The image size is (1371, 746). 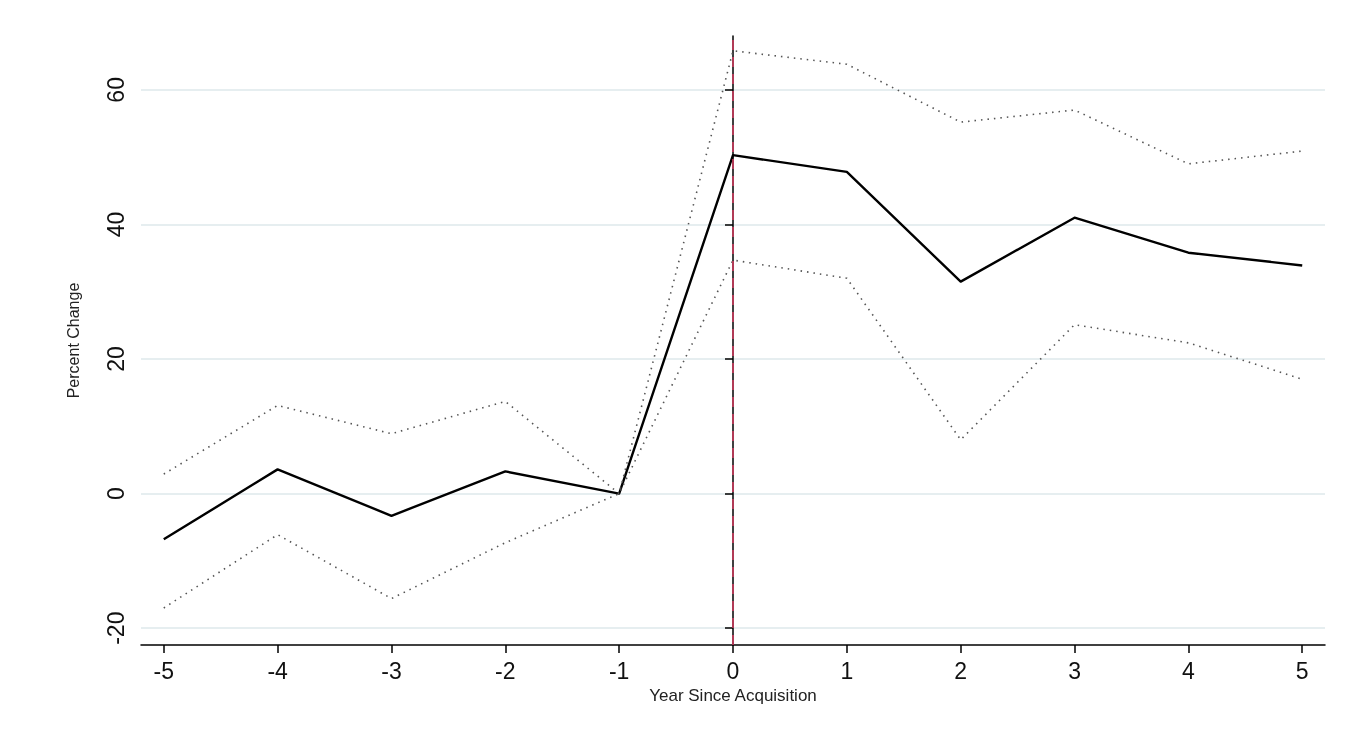 I want to click on x-tick-label: -4, so click(x=278, y=670).